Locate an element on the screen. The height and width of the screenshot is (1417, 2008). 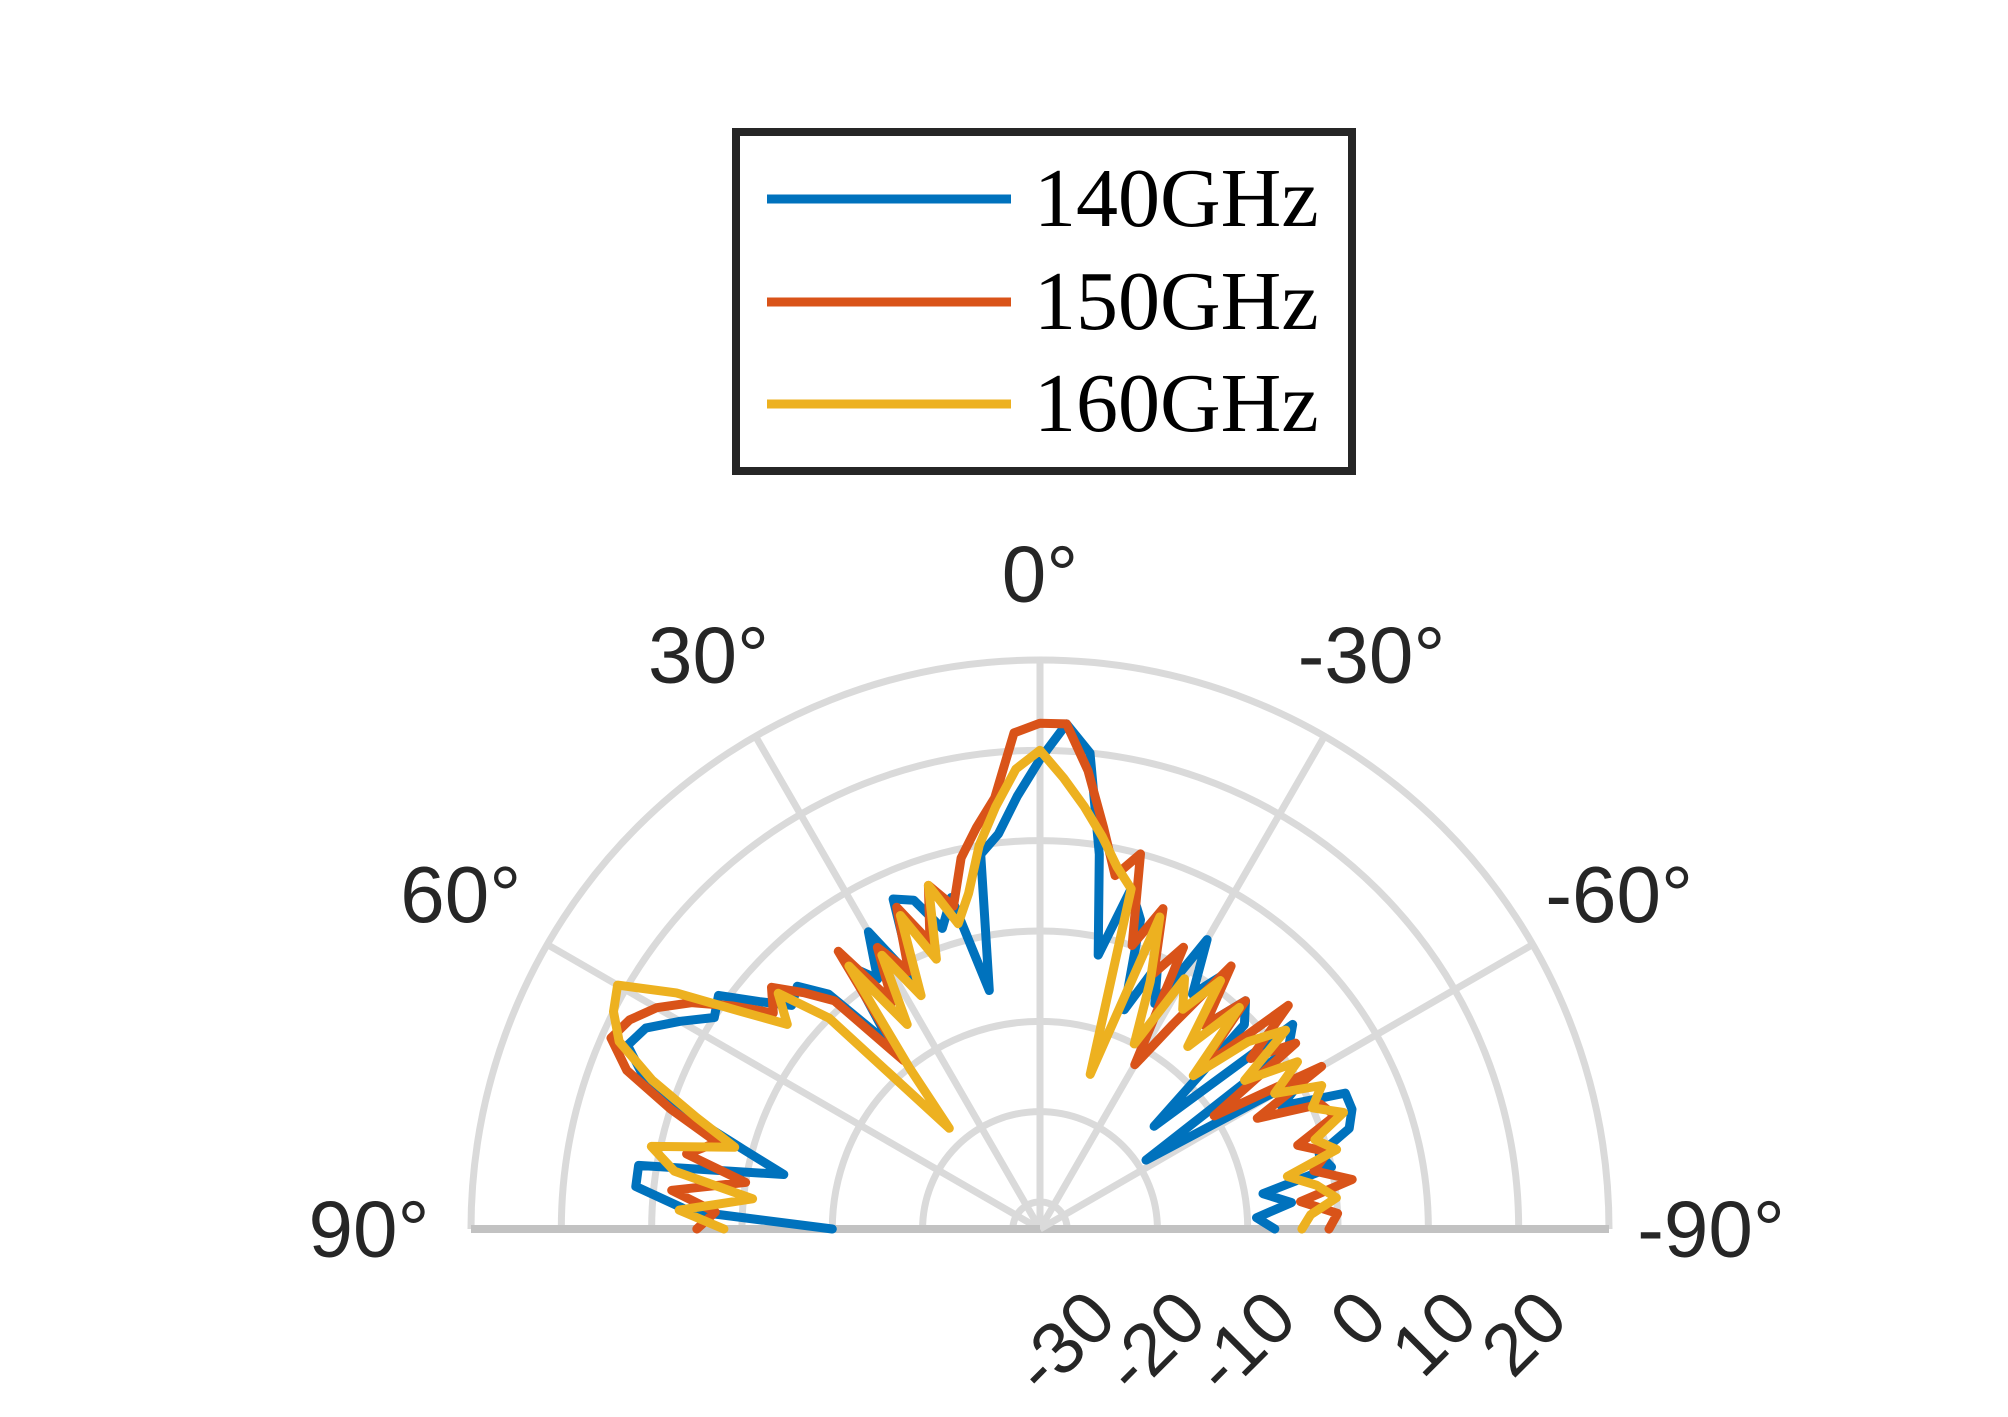
legend-label-150ghz: 150GHz is located at coordinates (1176, 301).